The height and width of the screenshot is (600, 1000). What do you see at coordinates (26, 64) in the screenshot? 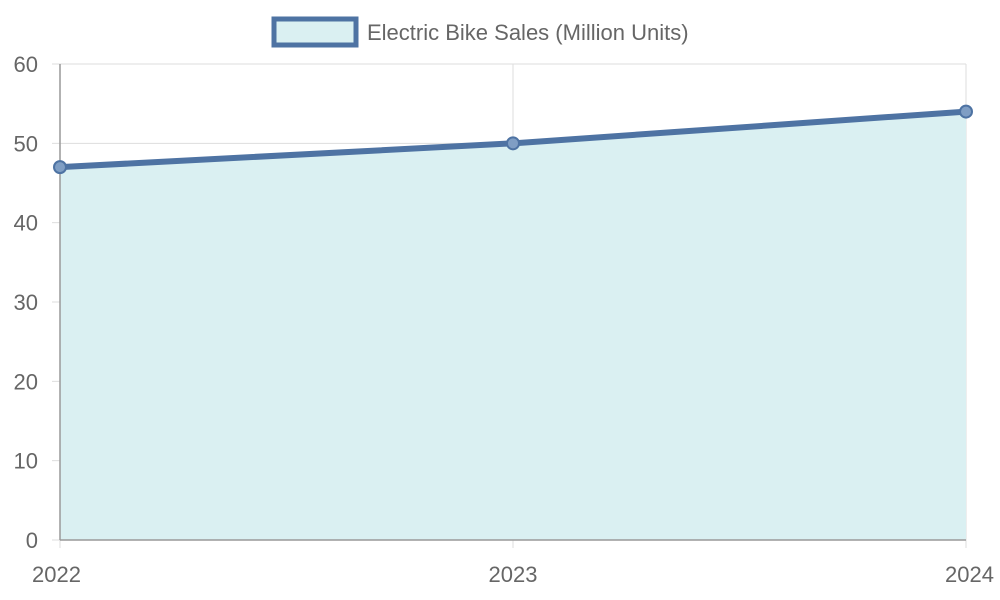
I see `y-tick-label: 60` at bounding box center [26, 64].